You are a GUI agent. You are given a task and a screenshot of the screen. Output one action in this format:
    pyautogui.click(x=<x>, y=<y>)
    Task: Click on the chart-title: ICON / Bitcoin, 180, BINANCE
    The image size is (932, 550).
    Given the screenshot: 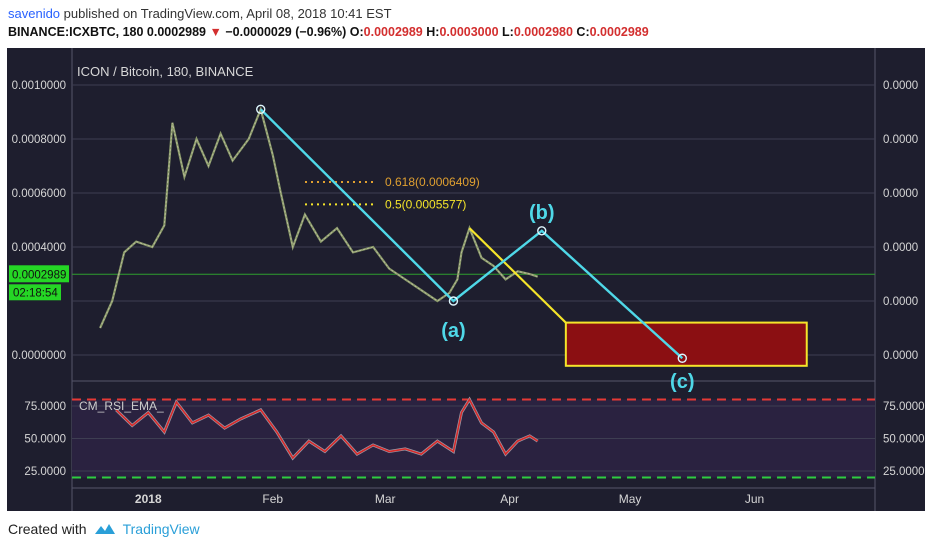 What is the action you would take?
    pyautogui.click(x=165, y=71)
    